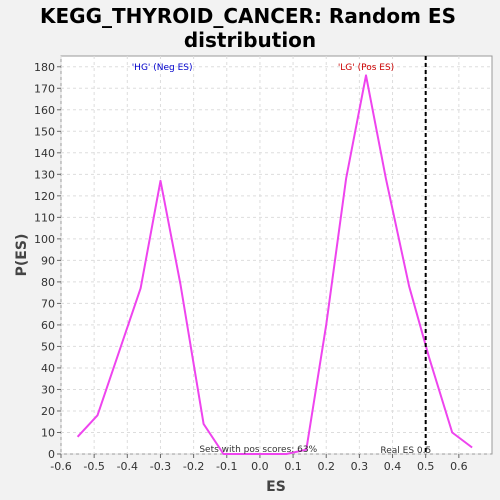  I want to click on x-tick-label: -0.3, so click(160, 466).